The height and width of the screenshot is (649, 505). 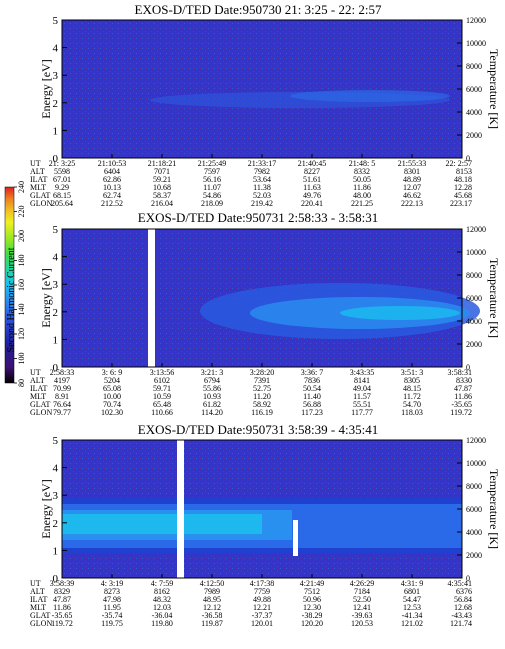 I want to click on table-cell: 4:31: 9, so click(x=412, y=583).